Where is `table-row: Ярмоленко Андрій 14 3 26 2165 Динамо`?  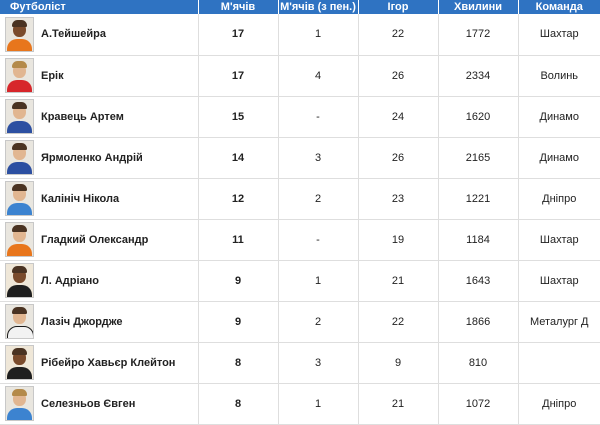 table-row: Ярмоленко Андрій 14 3 26 2165 Динамо is located at coordinates (300, 158).